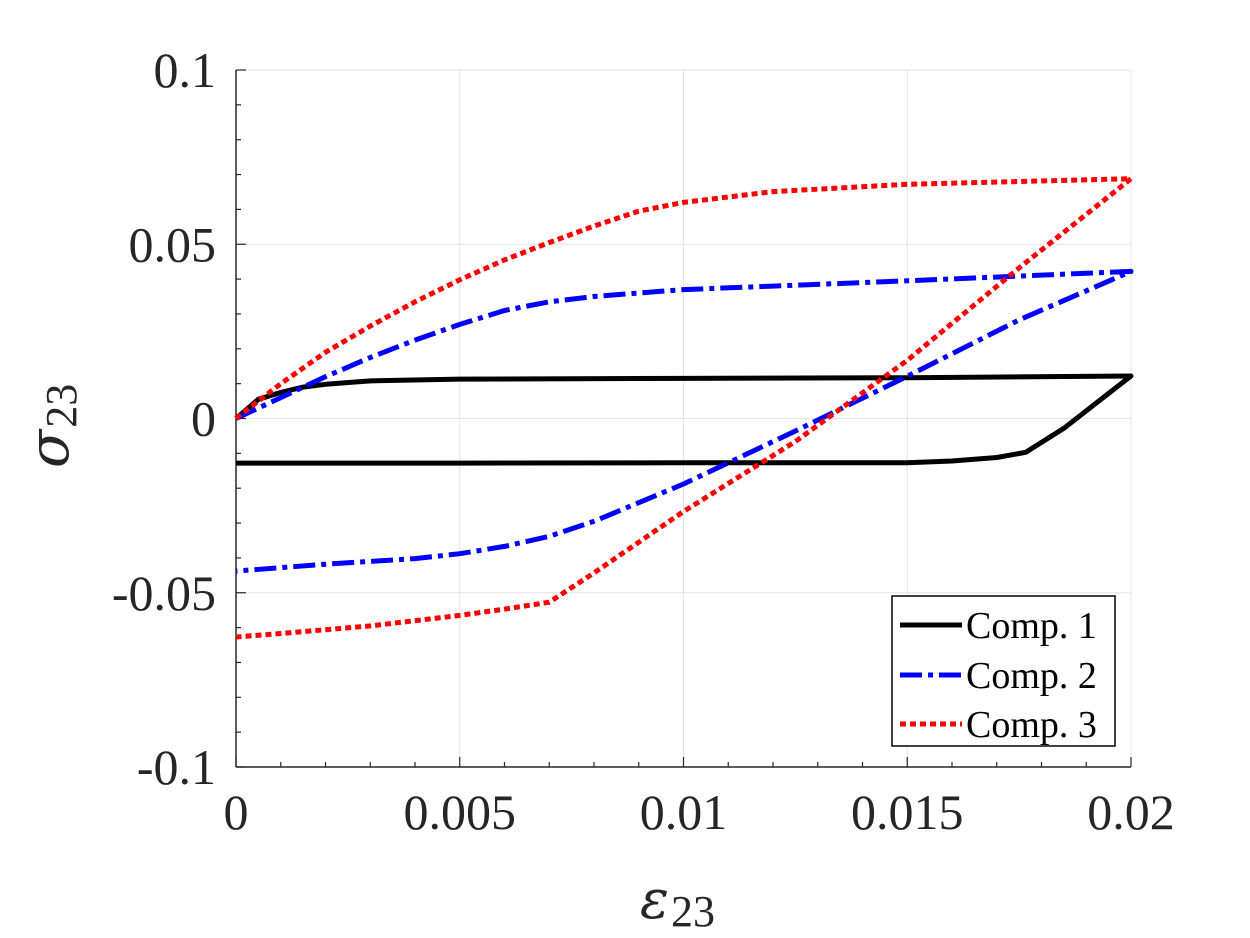 This screenshot has width=1250, height=938. Describe the element at coordinates (49, 448) in the screenshot. I see `y-axis-symbol: σ` at that location.